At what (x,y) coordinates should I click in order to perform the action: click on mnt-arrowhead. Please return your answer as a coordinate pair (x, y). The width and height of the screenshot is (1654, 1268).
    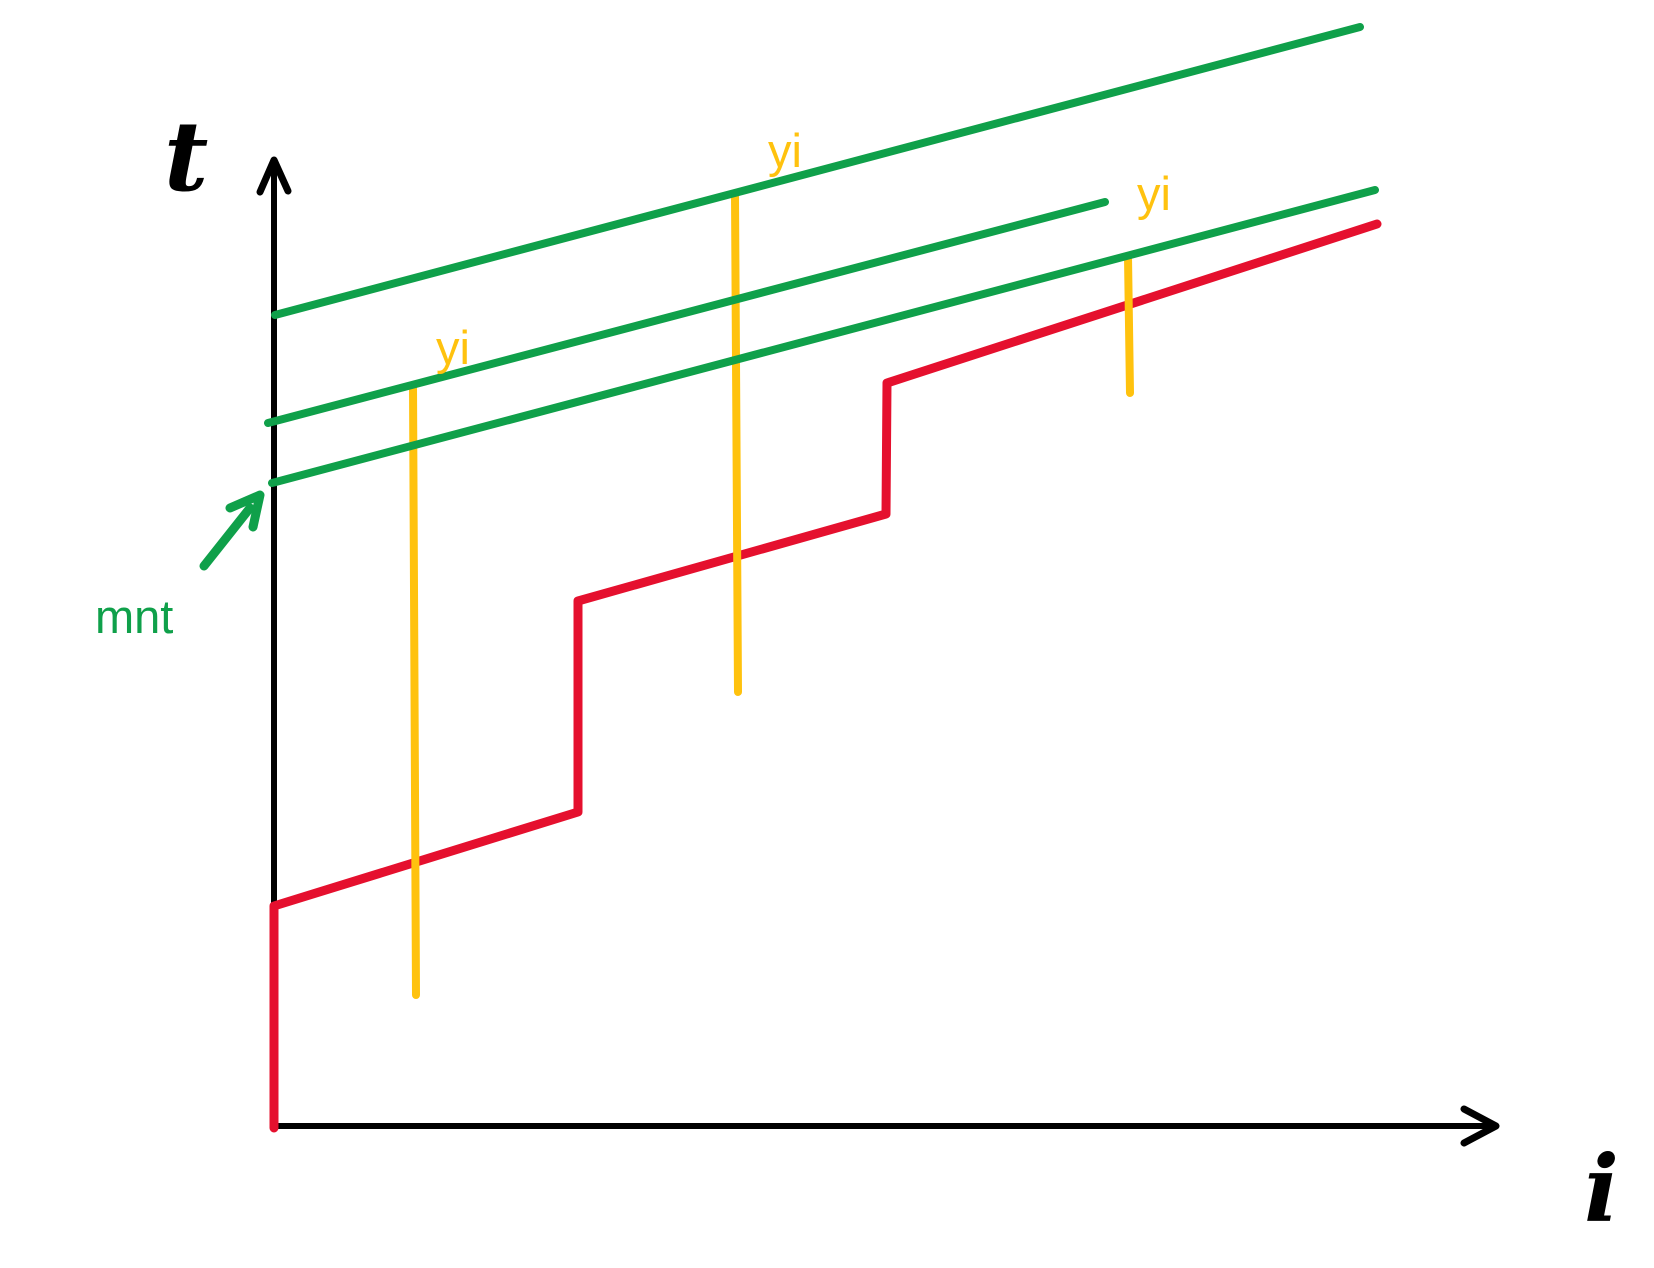
    Looking at the image, I should click on (245, 511).